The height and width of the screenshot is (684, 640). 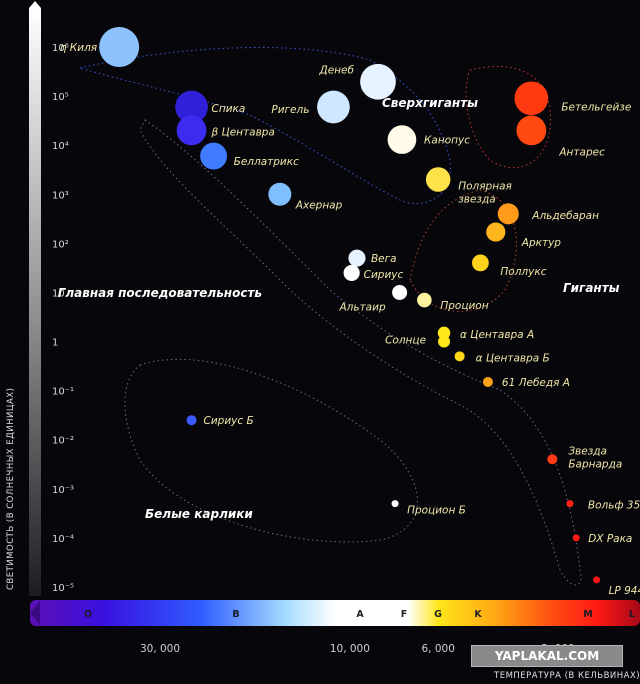 I want to click on star-label: Канопус, so click(x=447, y=141).